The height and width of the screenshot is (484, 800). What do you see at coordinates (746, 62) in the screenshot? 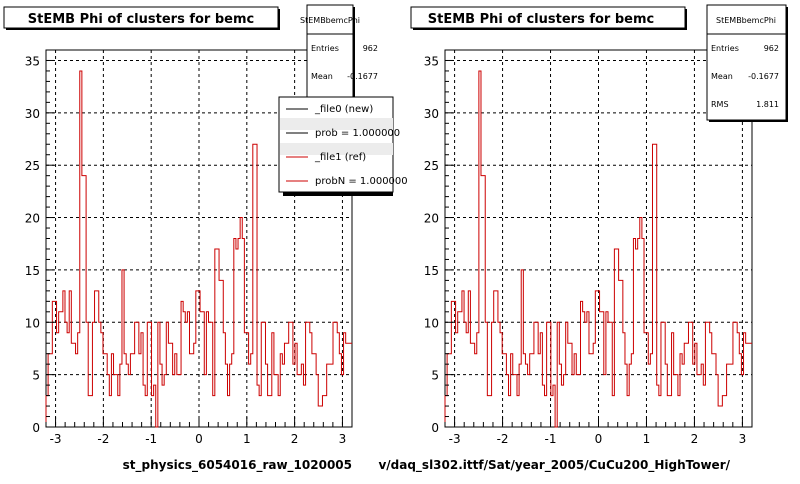
I see `right-stats-box` at bounding box center [746, 62].